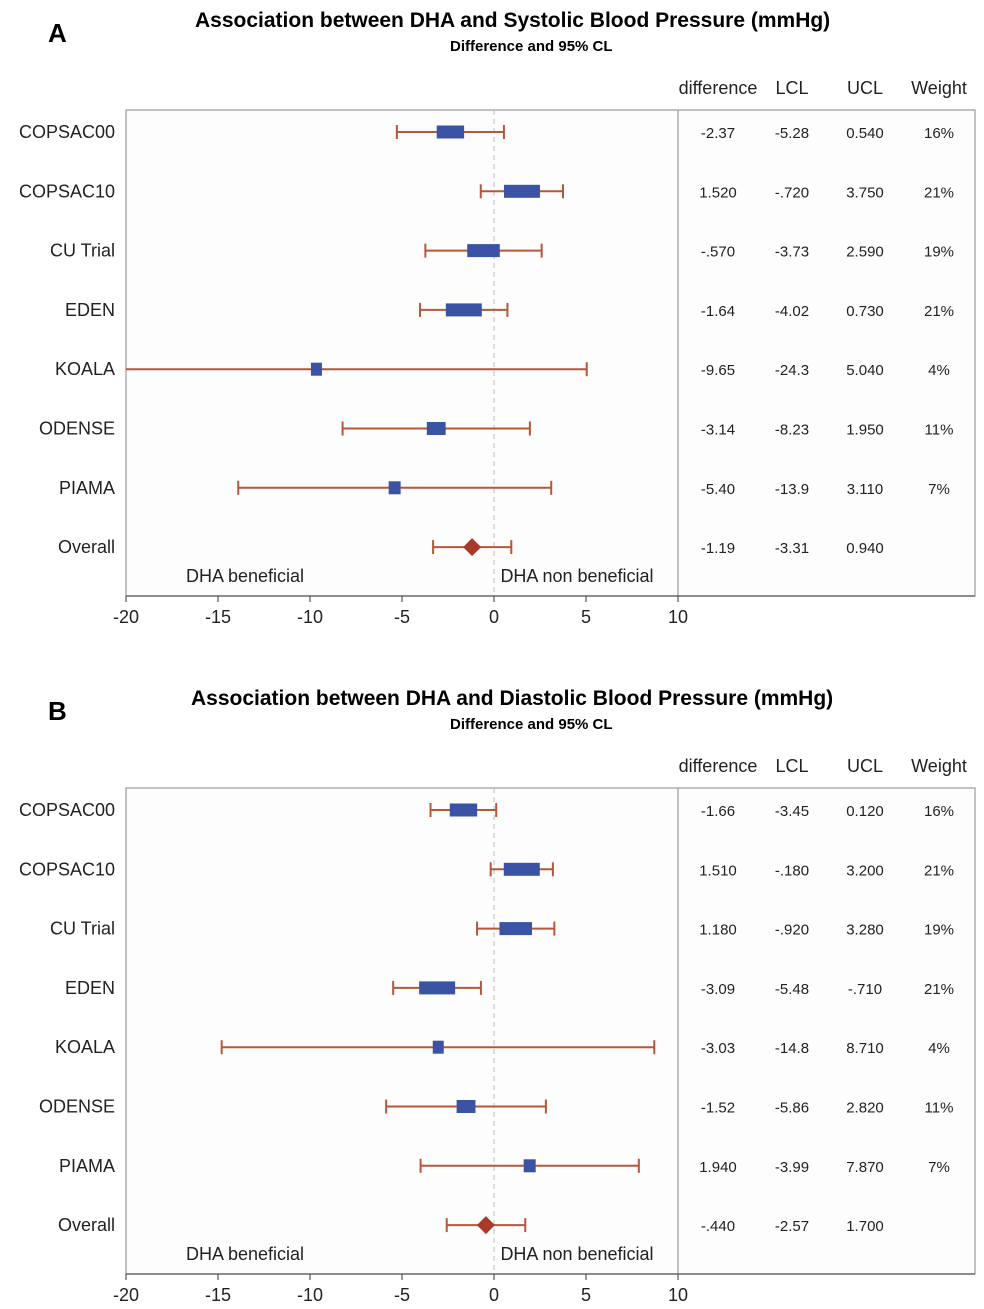 The height and width of the screenshot is (1309, 984). I want to click on lcl-value: -.180, so click(792, 870).